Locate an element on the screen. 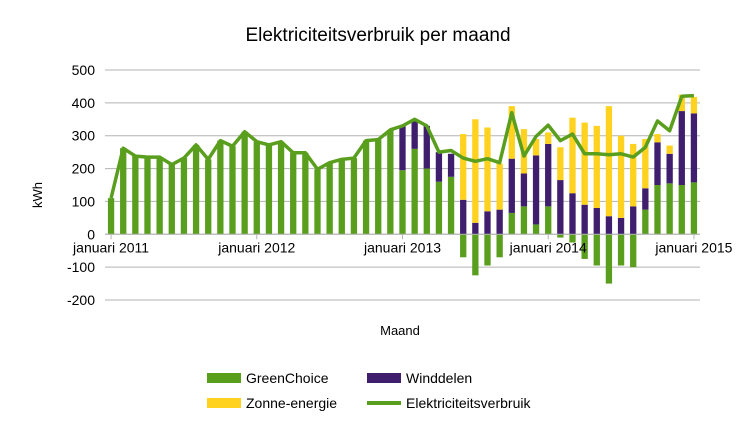  x-tick-label: januari 2013 is located at coordinates (402, 247).